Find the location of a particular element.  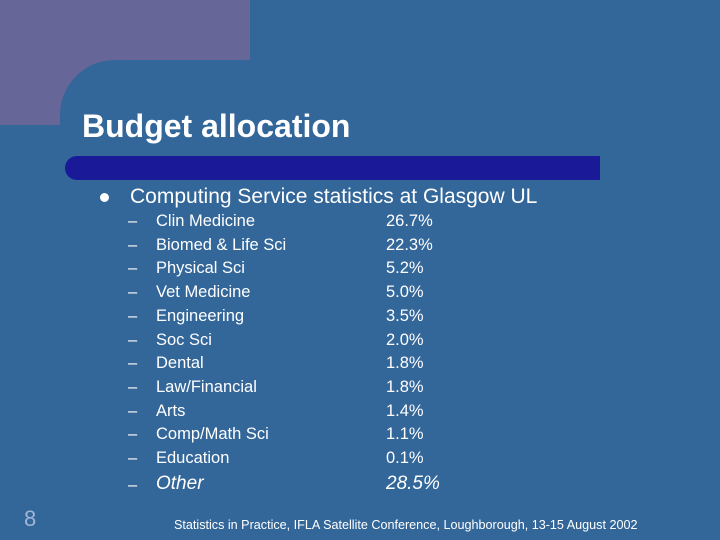

stat-value: 28.5% is located at coordinates (413, 483).